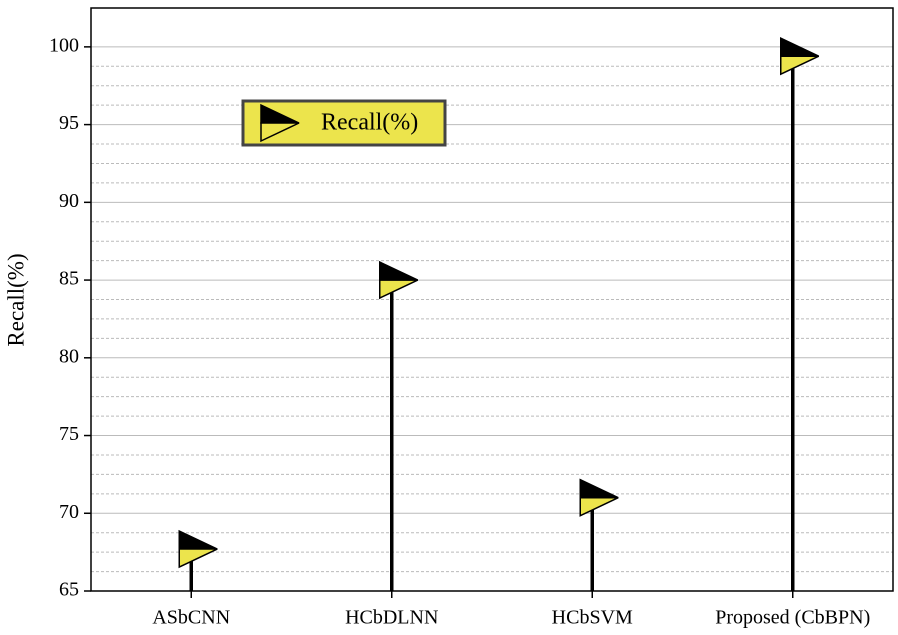 The width and height of the screenshot is (898, 635). Describe the element at coordinates (64, 45) in the screenshot. I see `y-tick-label: 100` at that location.